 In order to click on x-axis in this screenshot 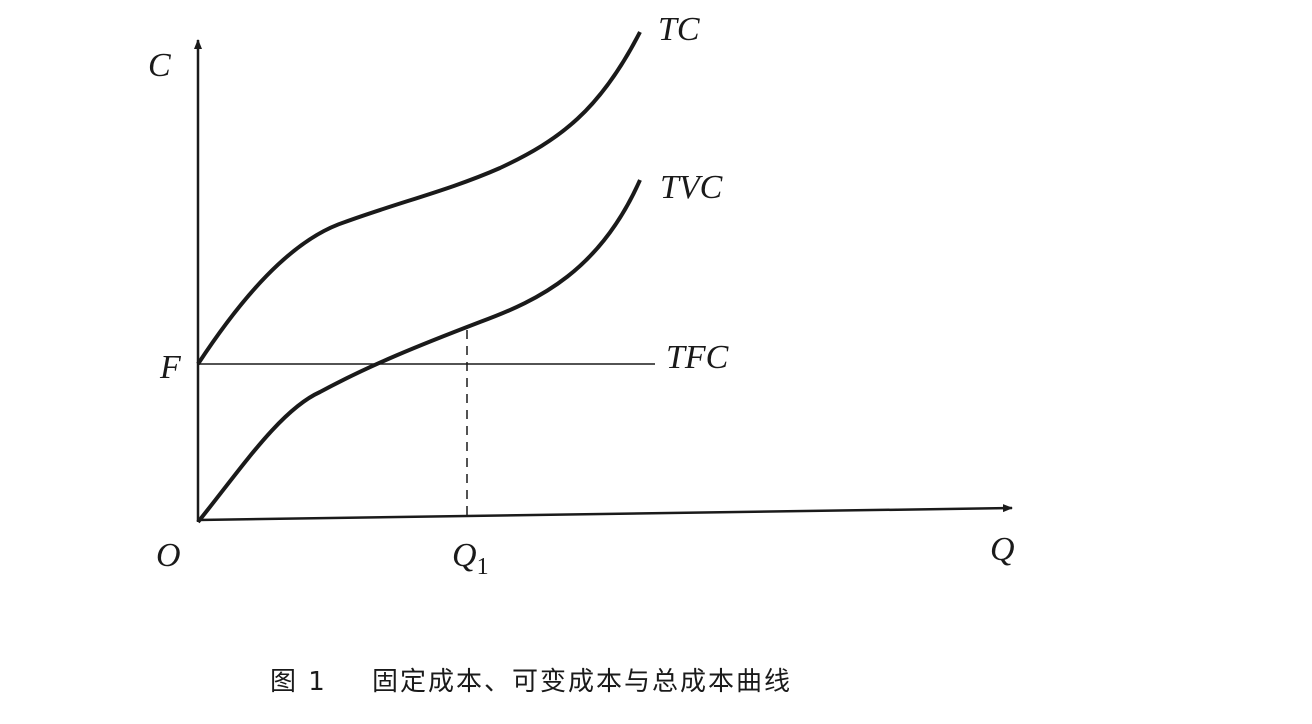, I will do `click(605, 513)`.